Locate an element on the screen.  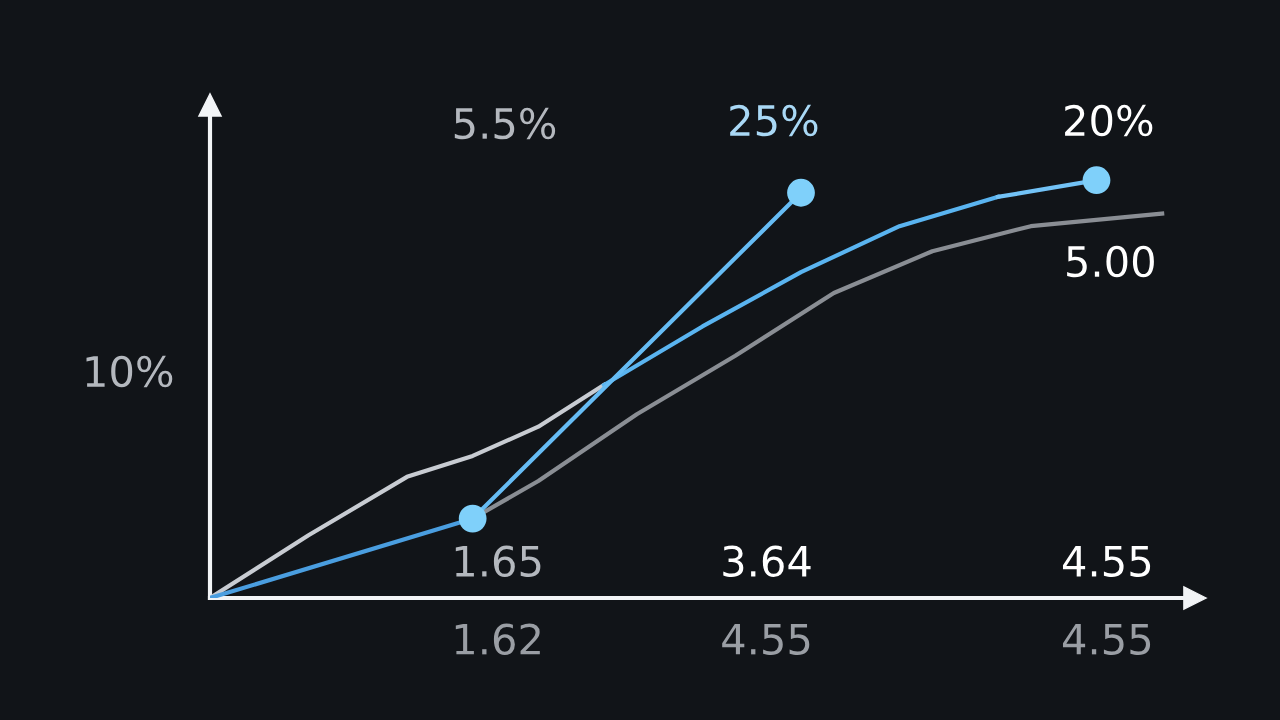
annotation: 3.64 is located at coordinates (767, 561).